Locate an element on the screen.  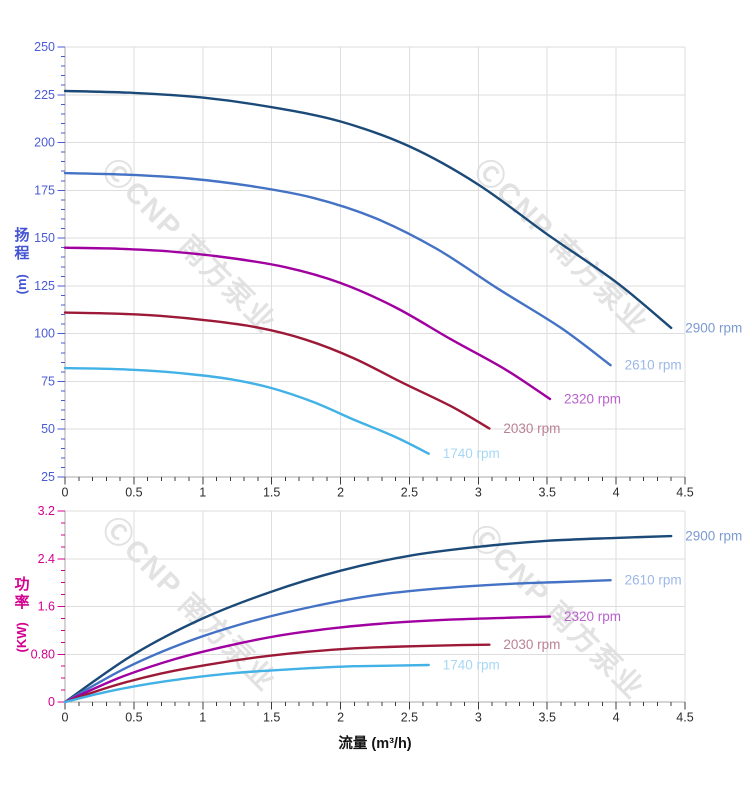
y-tick-label: 25 is located at coordinates (48, 477).